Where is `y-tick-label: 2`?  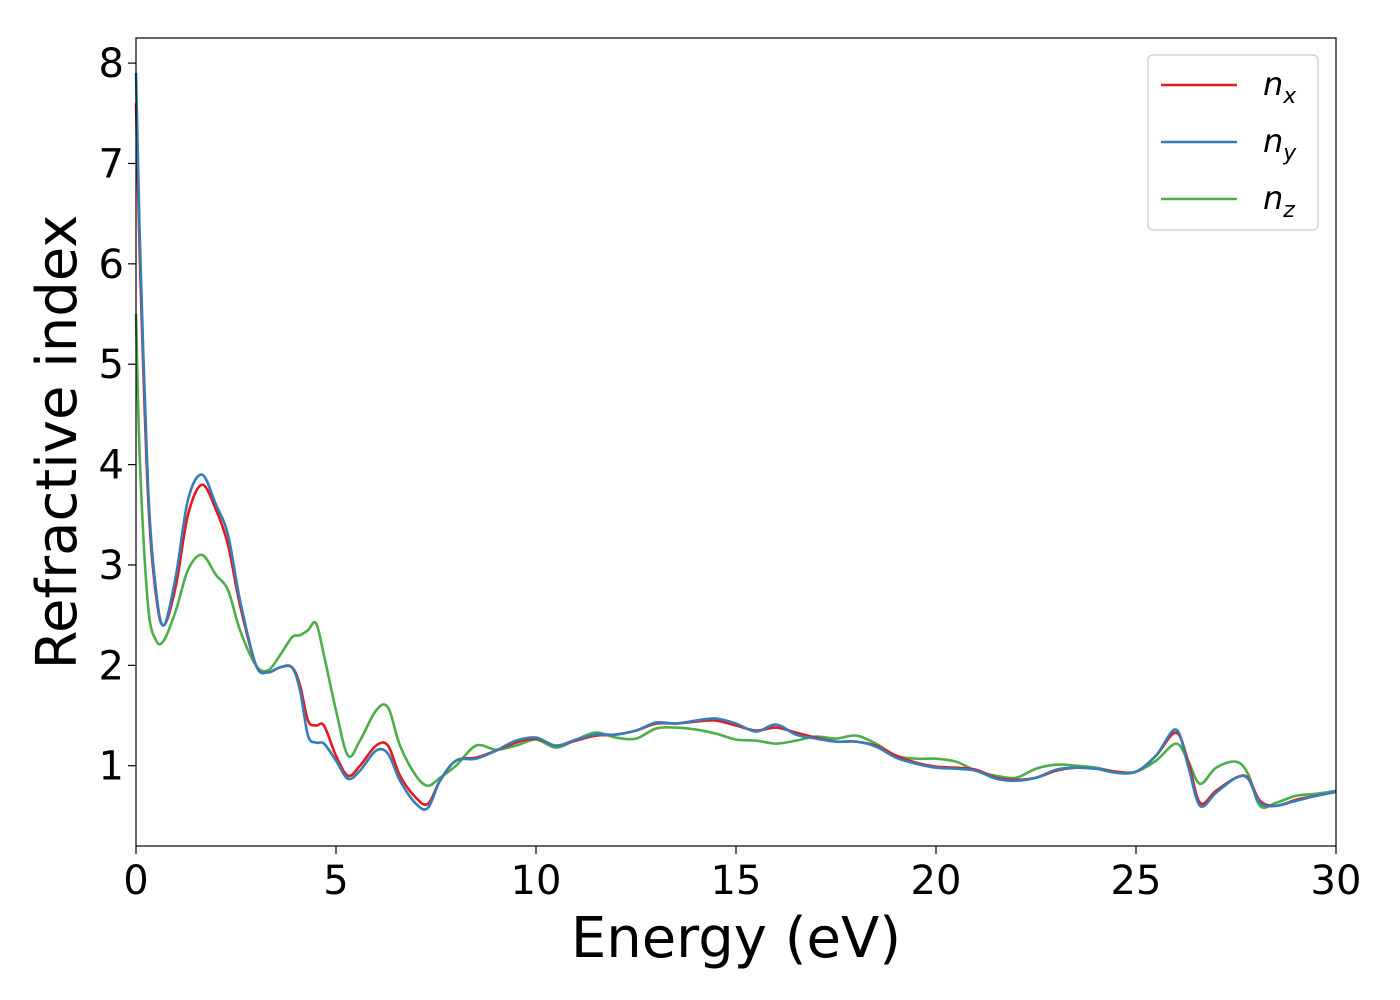
y-tick-label: 2 is located at coordinates (111, 666).